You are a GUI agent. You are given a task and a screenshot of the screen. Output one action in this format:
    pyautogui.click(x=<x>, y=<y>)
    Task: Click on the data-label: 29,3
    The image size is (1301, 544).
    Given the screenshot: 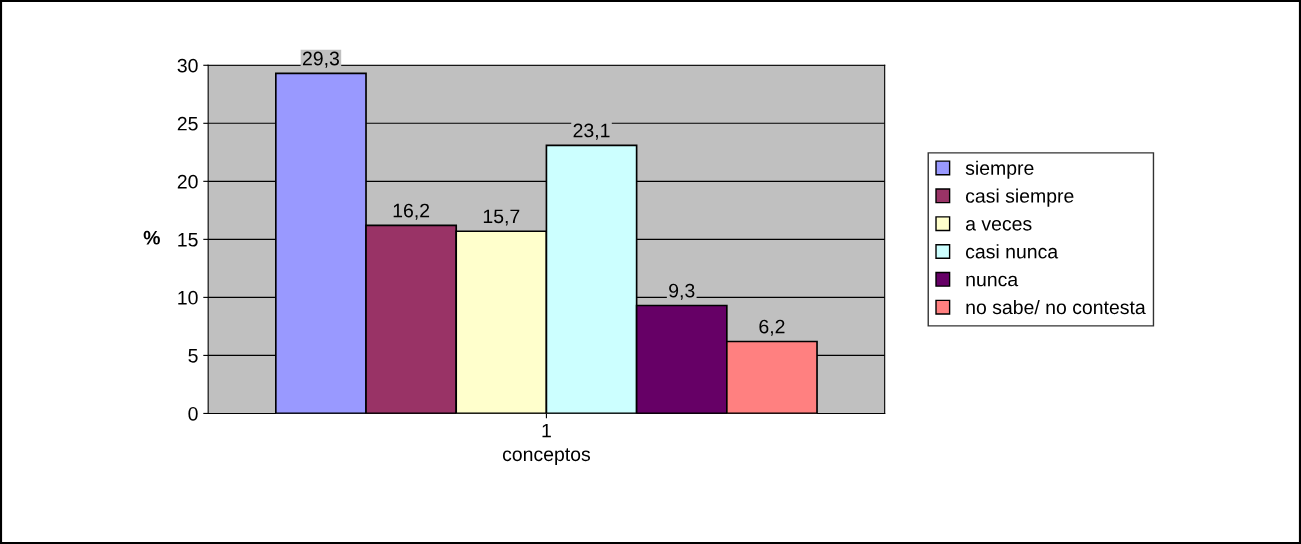 What is the action you would take?
    pyautogui.click(x=320, y=59)
    